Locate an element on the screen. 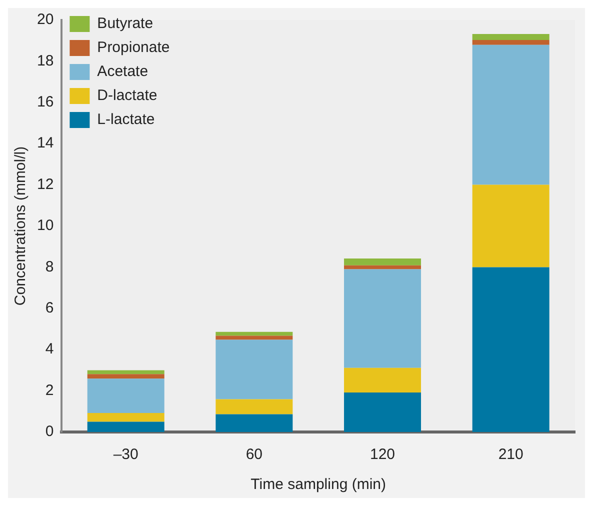  y-tick-label: 8 is located at coordinates (49, 267).